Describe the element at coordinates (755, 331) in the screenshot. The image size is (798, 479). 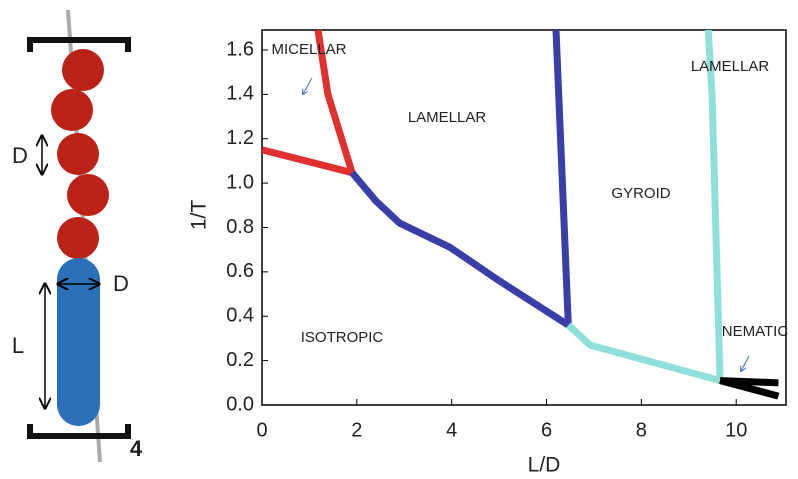
I see `phase-label: NEMATIC` at that location.